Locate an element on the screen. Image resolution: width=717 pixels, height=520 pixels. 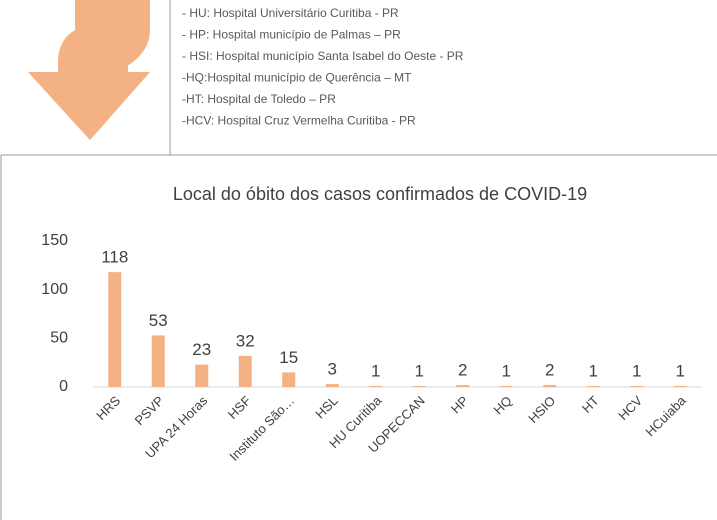
y-tick-label: 150 is located at coordinates (54, 240).